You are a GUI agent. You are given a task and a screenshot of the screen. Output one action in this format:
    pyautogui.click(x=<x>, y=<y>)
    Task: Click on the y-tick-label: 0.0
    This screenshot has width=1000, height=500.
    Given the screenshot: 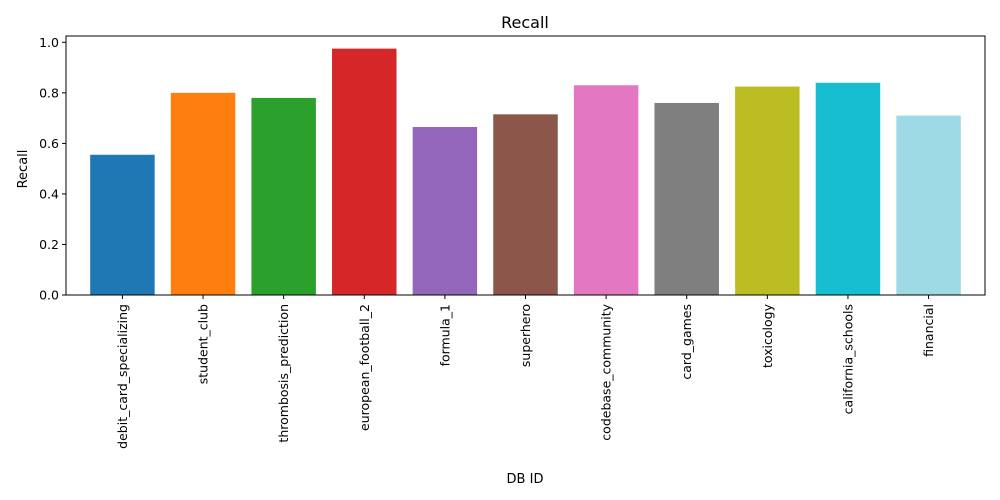 What is the action you would take?
    pyautogui.click(x=49, y=295)
    